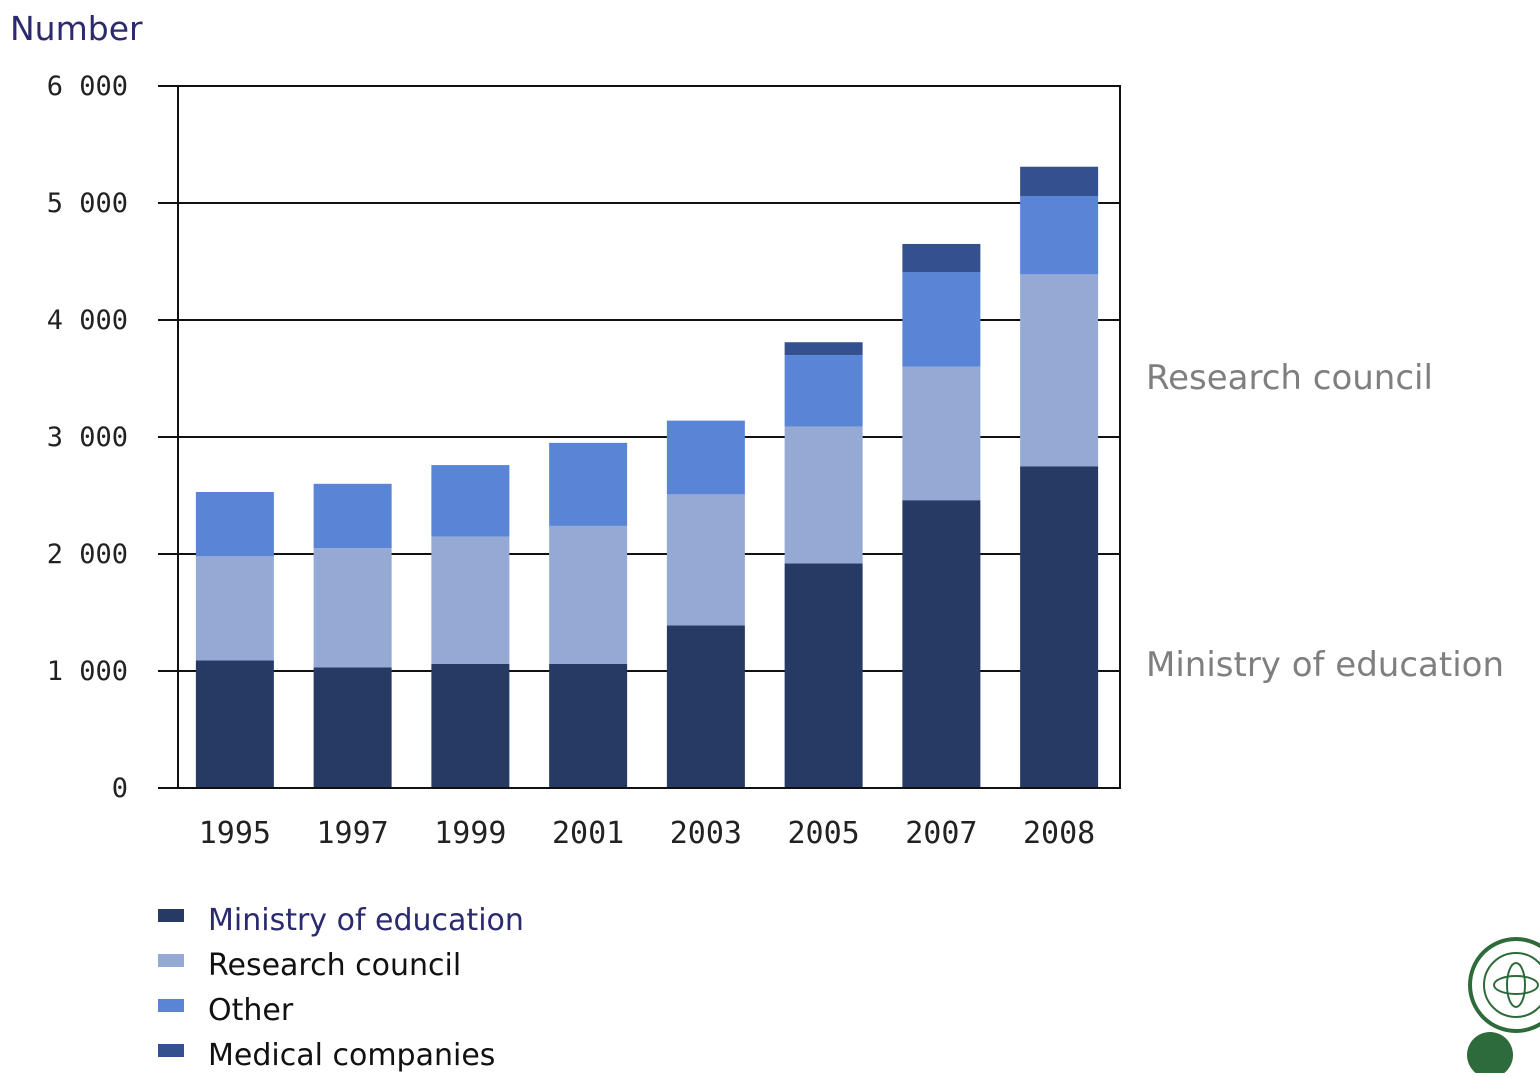 The width and height of the screenshot is (1540, 1078). What do you see at coordinates (335, 965) in the screenshot?
I see `legend-label: Research council` at bounding box center [335, 965].